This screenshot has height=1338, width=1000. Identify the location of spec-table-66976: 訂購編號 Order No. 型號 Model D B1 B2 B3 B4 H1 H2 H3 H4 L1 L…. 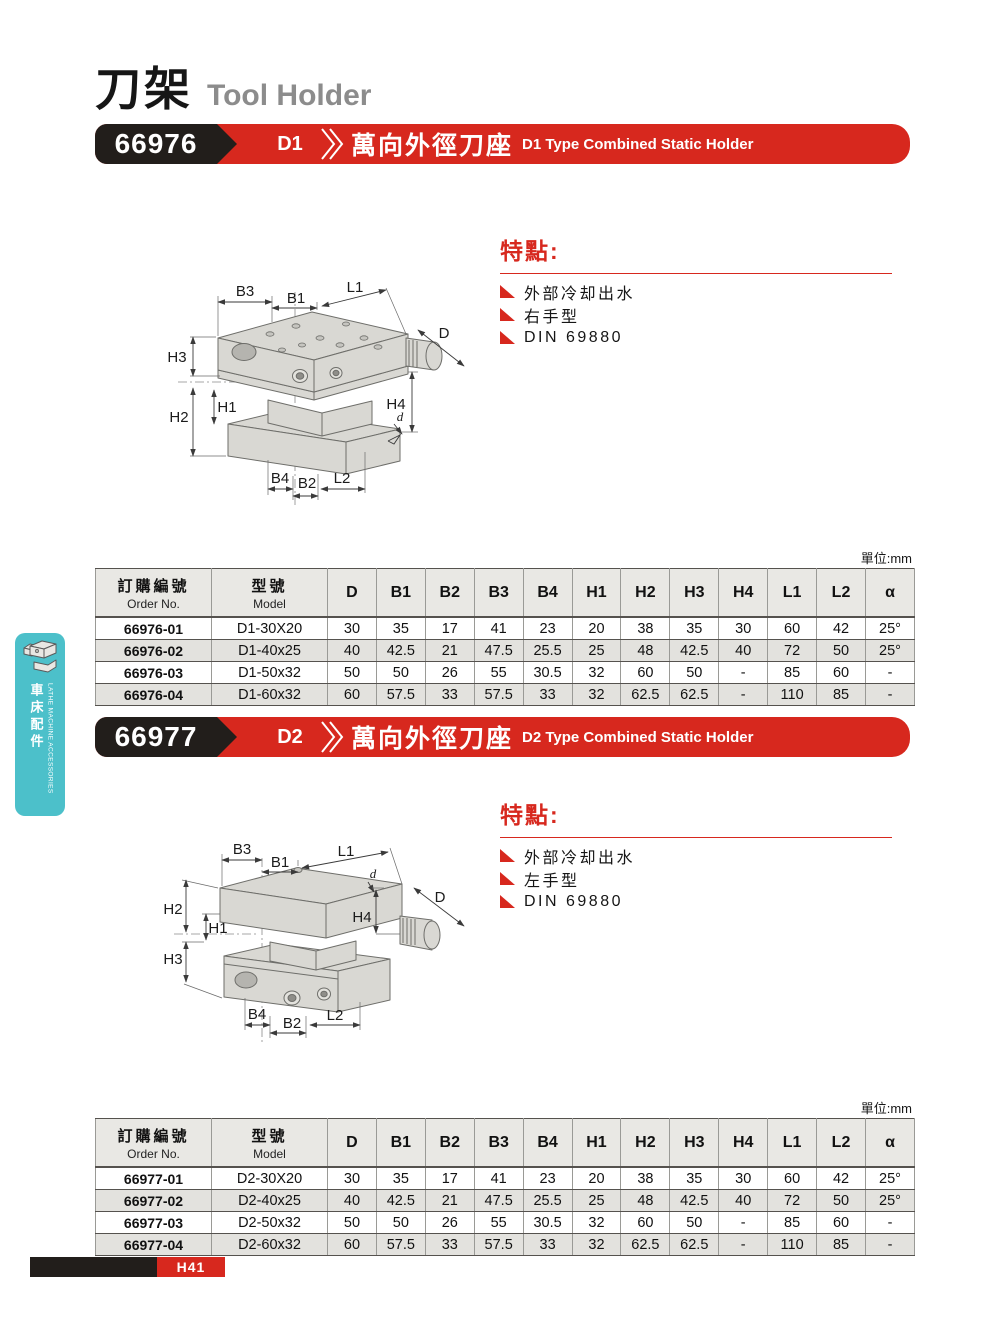
(505, 637).